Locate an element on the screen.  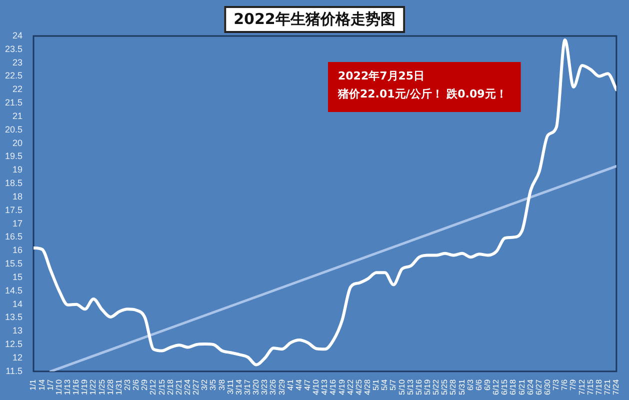
x-tick-label: 6/12 is located at coordinates (496, 387).